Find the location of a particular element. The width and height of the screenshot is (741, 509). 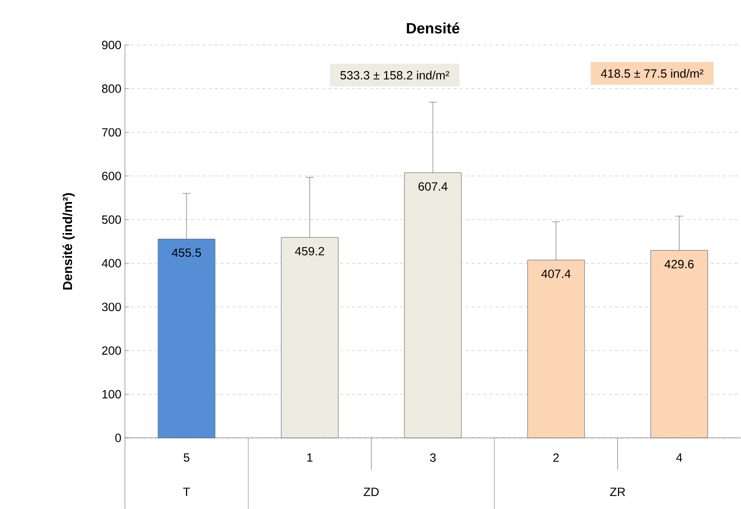

y-tick-label: 900 is located at coordinates (111, 45).